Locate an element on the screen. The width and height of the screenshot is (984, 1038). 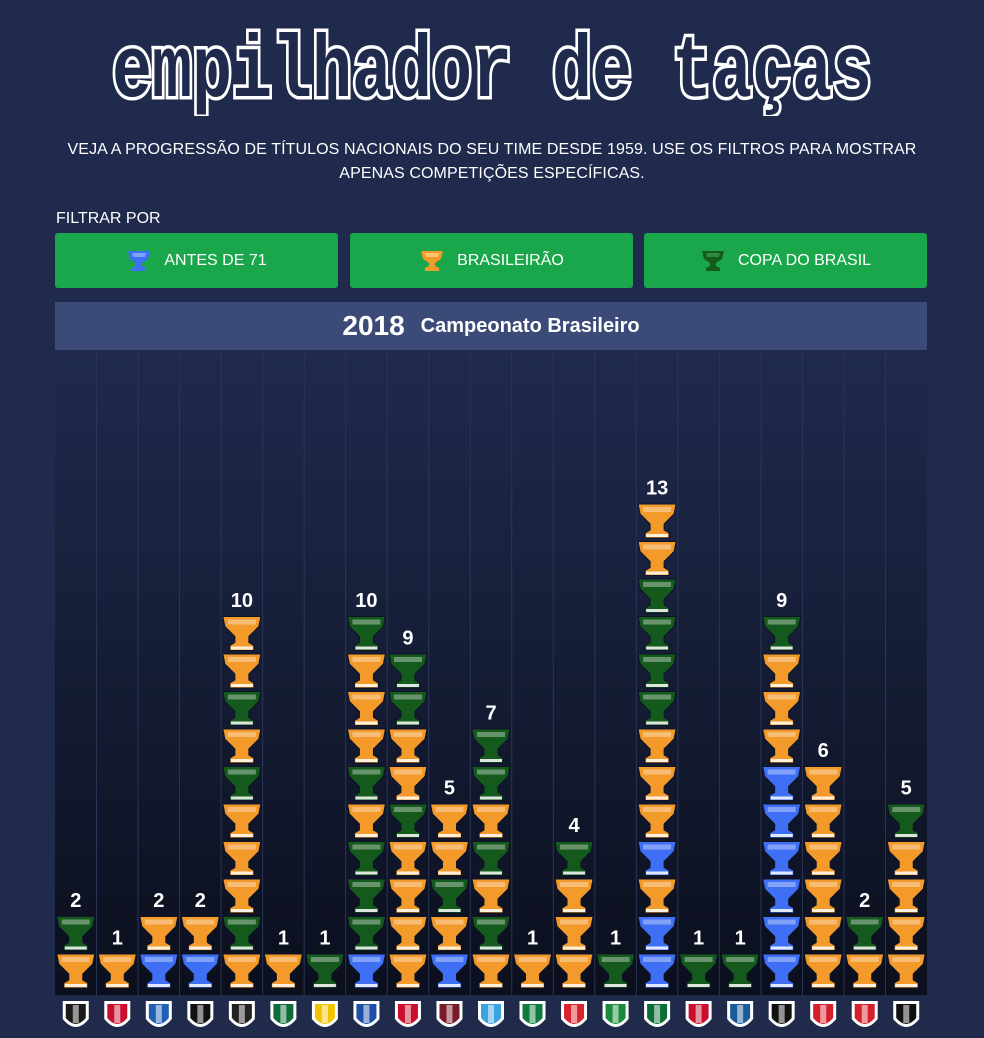
filter-antes-de-71-label: ANTES DE 71 is located at coordinates (215, 260).